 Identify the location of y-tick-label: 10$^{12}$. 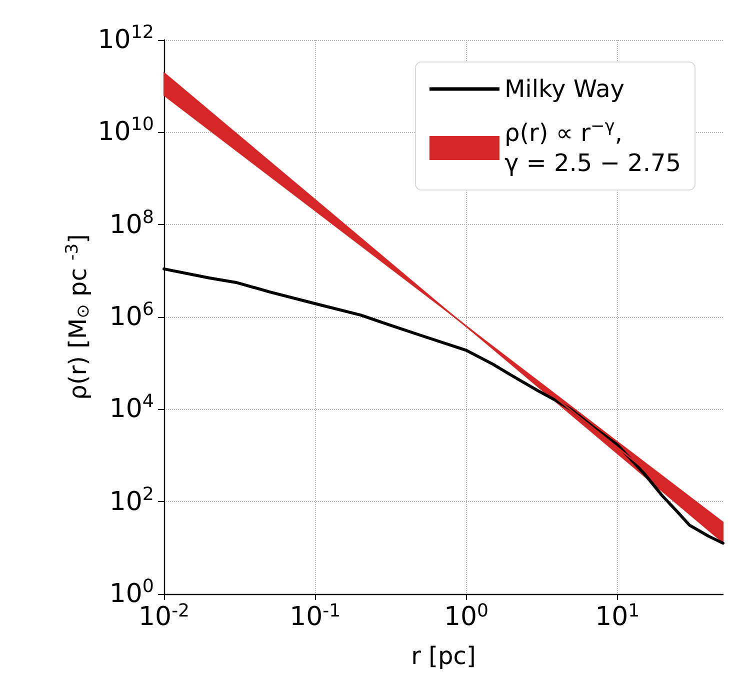
(126, 39).